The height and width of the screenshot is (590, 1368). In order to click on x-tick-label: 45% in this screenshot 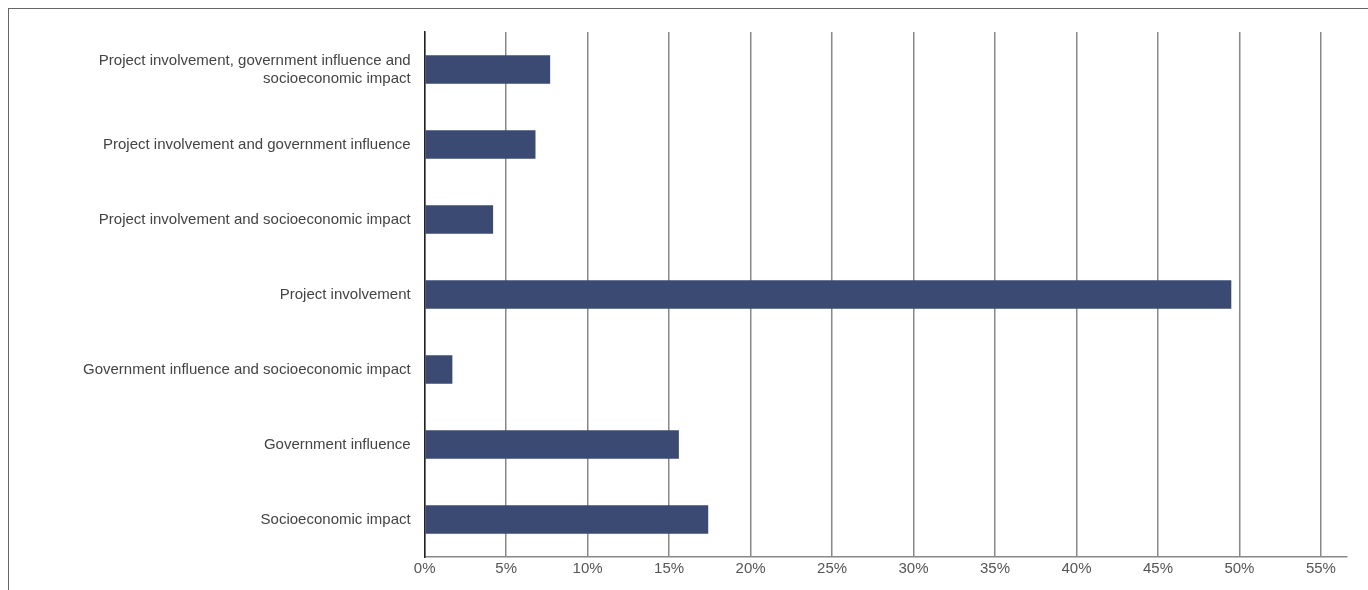, I will do `click(1157, 568)`.